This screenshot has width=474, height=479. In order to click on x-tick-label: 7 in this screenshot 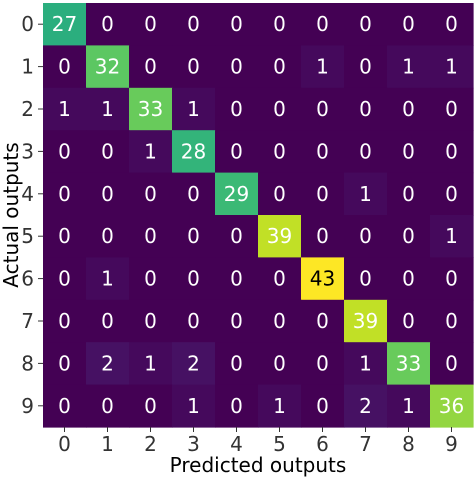, I will do `click(365, 444)`.